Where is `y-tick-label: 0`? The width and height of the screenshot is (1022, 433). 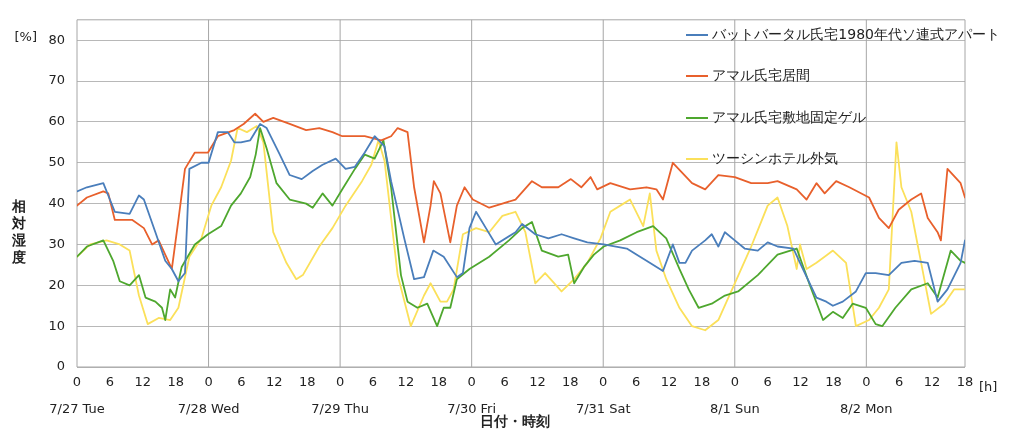 y-tick-label: 0 is located at coordinates (60, 366).